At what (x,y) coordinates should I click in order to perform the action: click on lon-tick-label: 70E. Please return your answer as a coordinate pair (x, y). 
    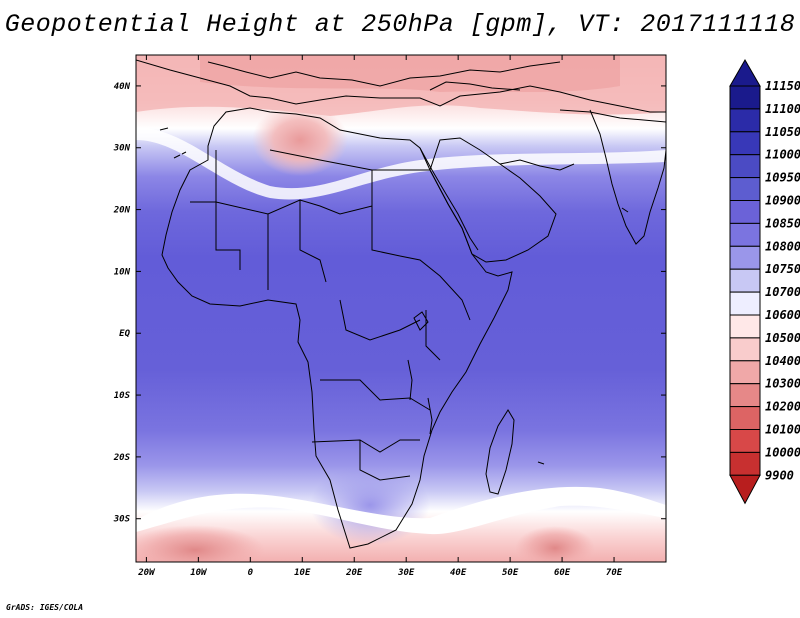
    Looking at the image, I should click on (614, 573).